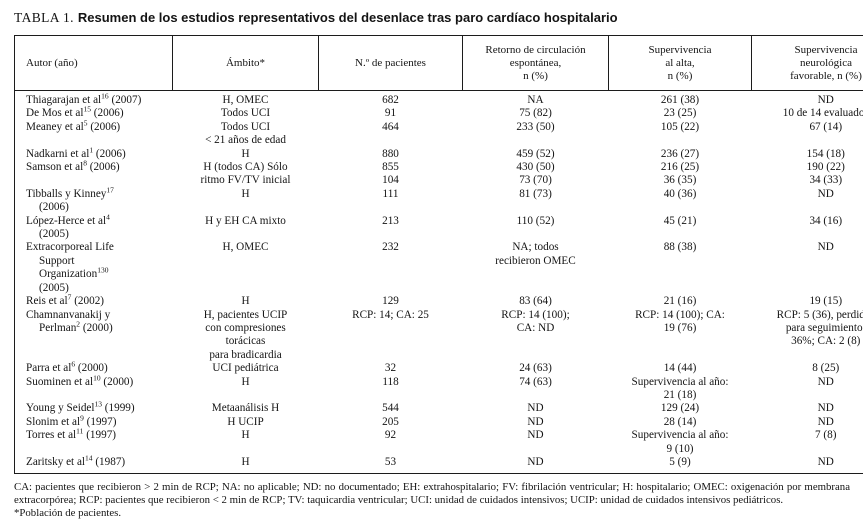  I want to click on cell-retorno: ND, so click(536, 408).